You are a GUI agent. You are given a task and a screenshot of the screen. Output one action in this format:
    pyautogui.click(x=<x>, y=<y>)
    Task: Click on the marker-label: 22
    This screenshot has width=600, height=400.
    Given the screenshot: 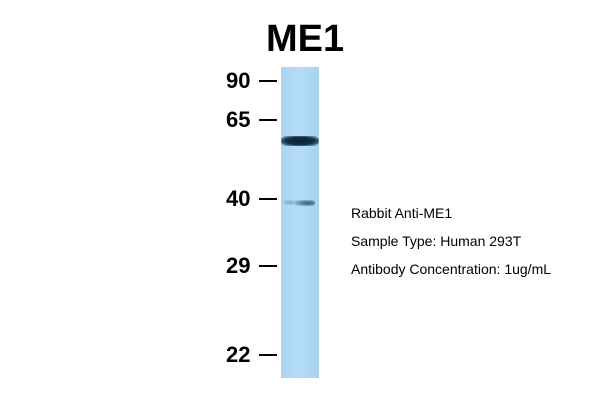 What is the action you would take?
    pyautogui.click(x=238, y=354)
    